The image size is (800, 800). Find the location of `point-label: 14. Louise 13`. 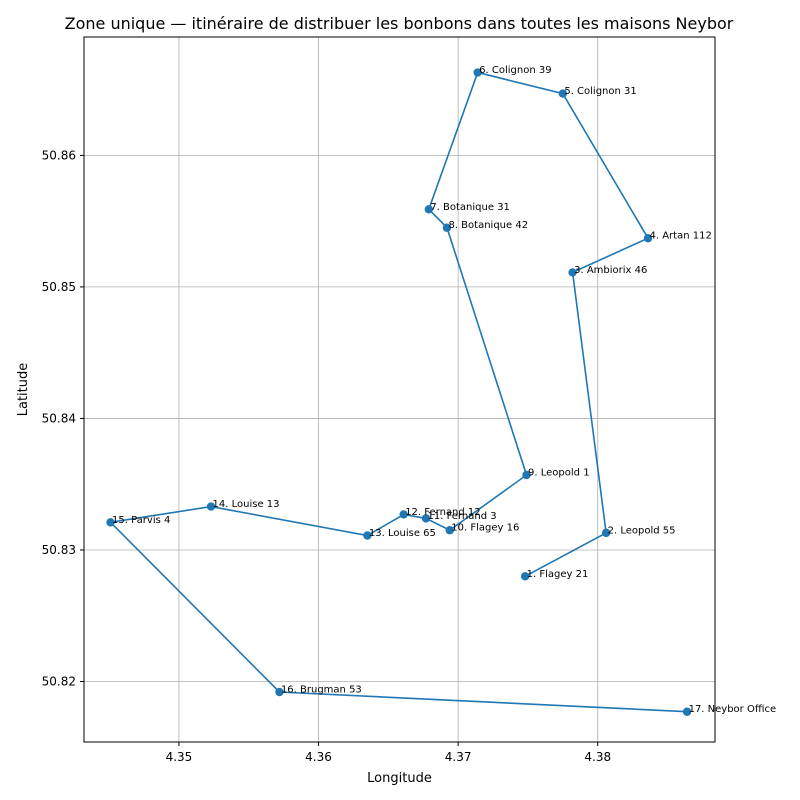

point-label: 14. Louise 13 is located at coordinates (246, 504).